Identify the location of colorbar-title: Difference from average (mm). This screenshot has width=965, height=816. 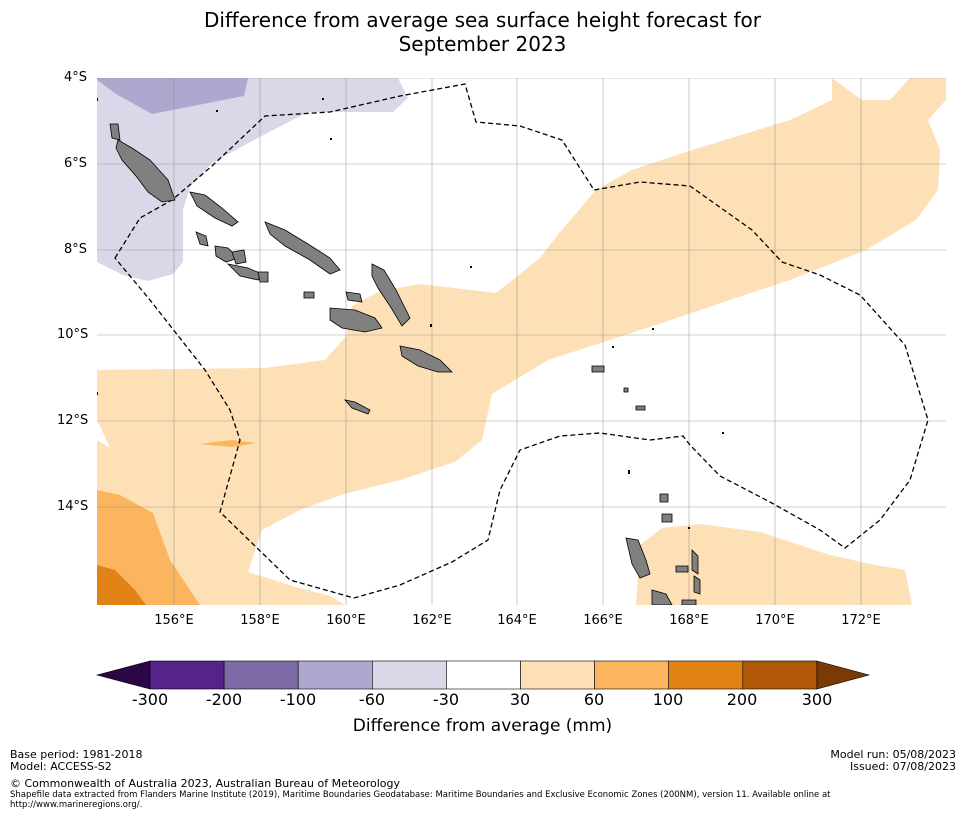
(482, 726).